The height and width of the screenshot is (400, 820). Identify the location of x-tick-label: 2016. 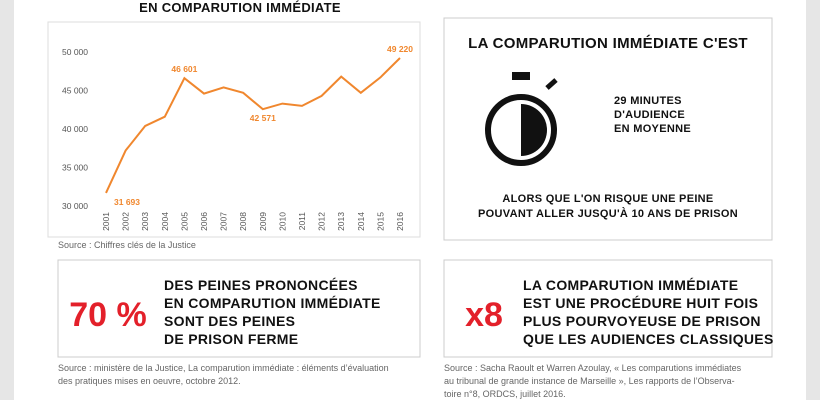
(400, 221).